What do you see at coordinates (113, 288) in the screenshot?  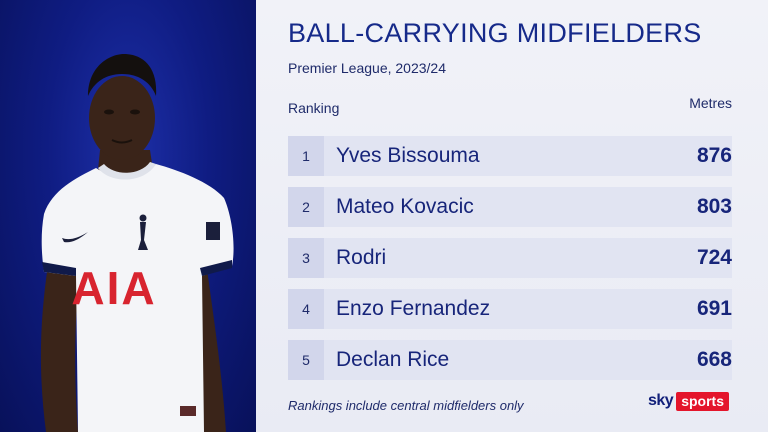 I see `shirt-sponsor: AIA` at bounding box center [113, 288].